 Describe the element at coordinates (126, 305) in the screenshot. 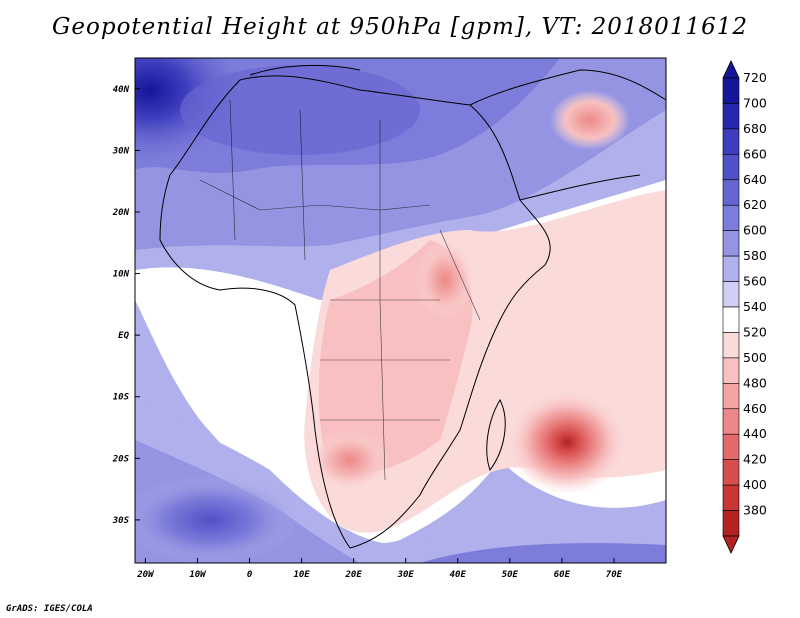

I see `lat-axis: 40N 30N 20N 10N EQ 10S 20S 30S` at that location.